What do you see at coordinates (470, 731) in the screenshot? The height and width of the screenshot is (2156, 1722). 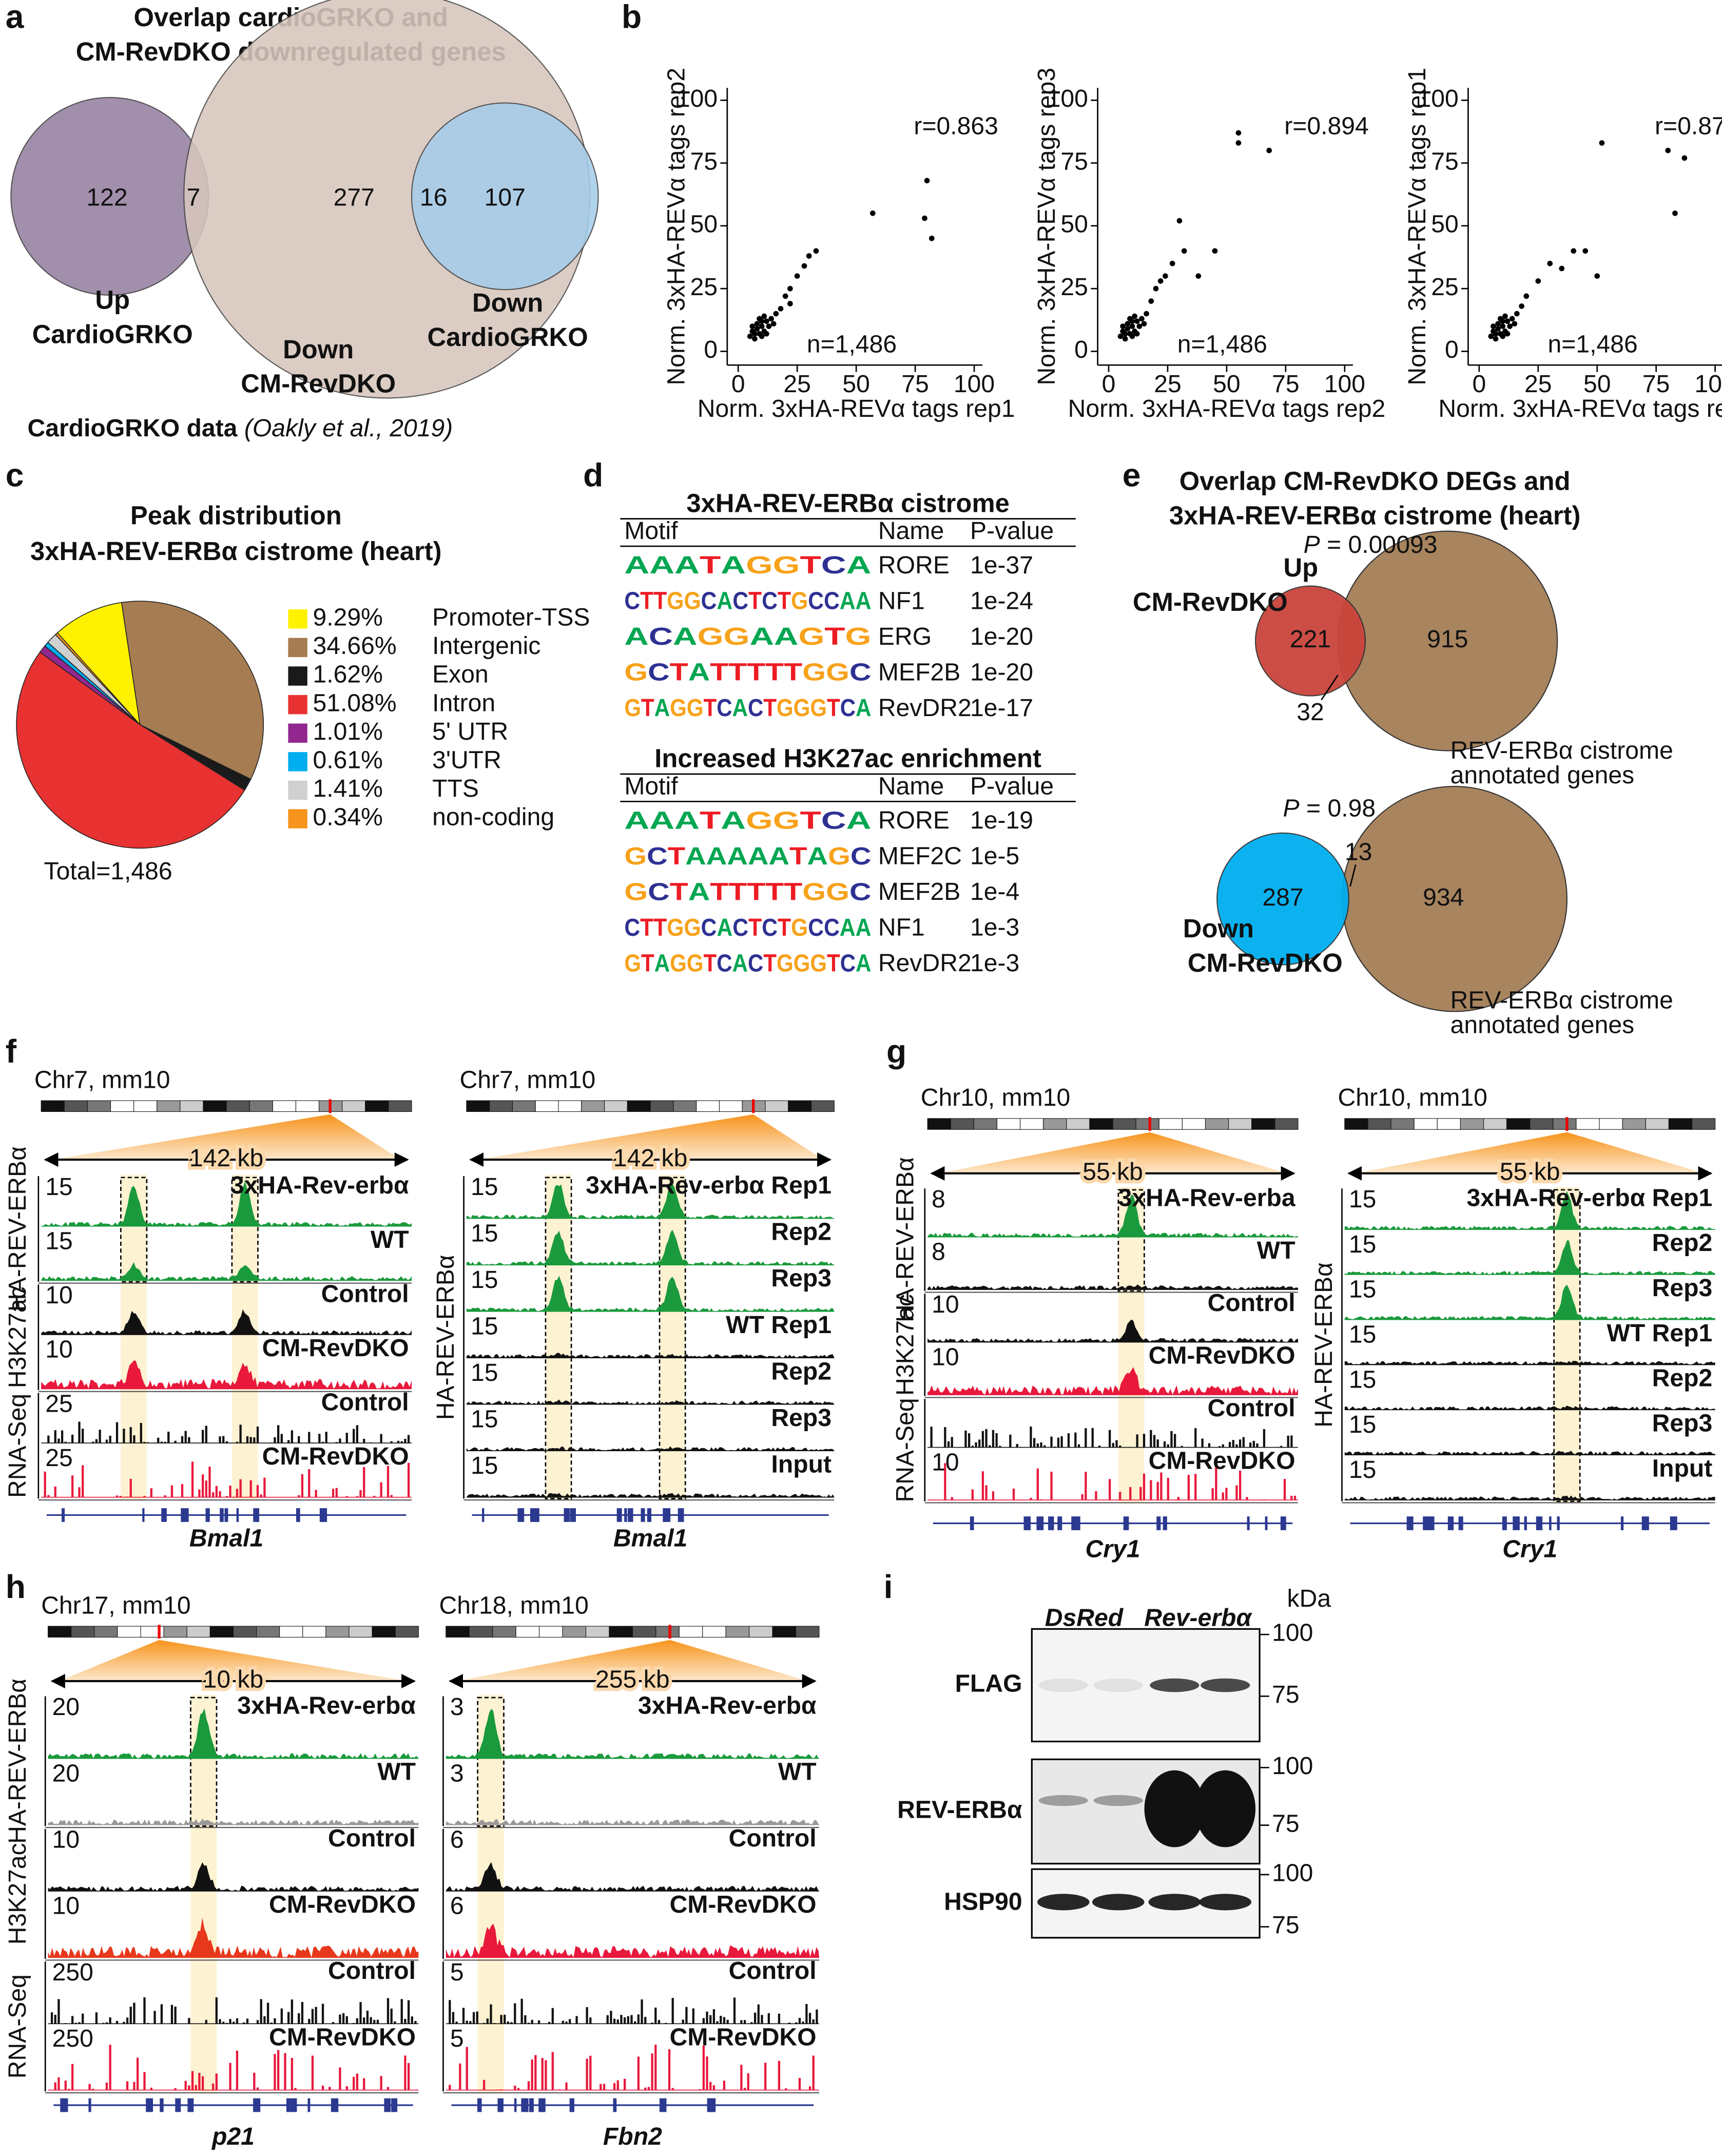 I see `legend-label: 5' UTR` at bounding box center [470, 731].